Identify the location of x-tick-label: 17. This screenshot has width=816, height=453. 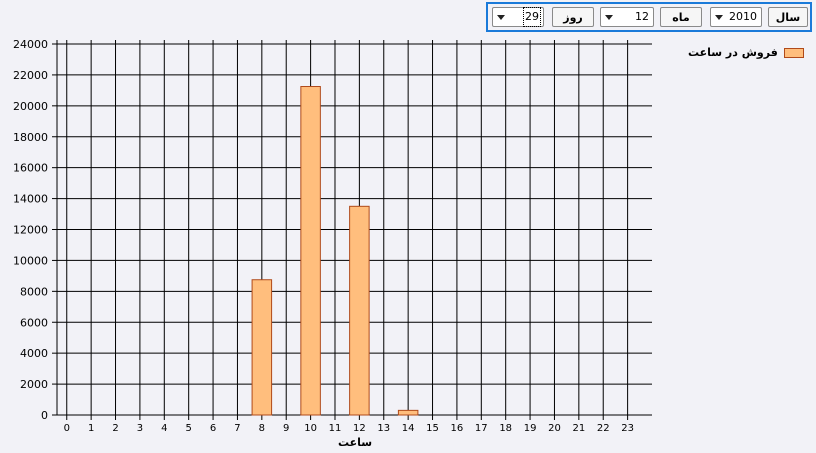
(481, 428).